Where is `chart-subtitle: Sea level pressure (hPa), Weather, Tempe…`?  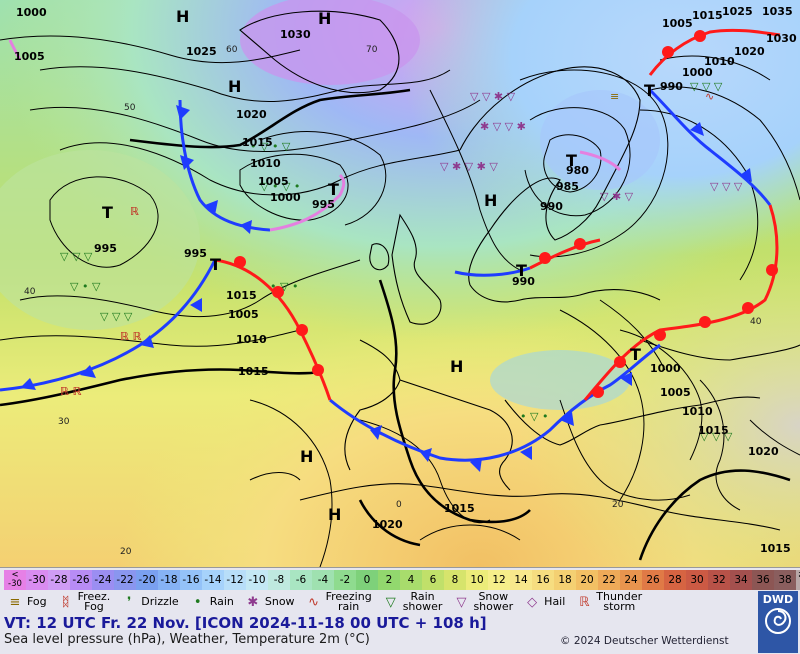
chart-subtitle: Sea level pressure (hPa), Weather, Tempe… is located at coordinates (187, 639).